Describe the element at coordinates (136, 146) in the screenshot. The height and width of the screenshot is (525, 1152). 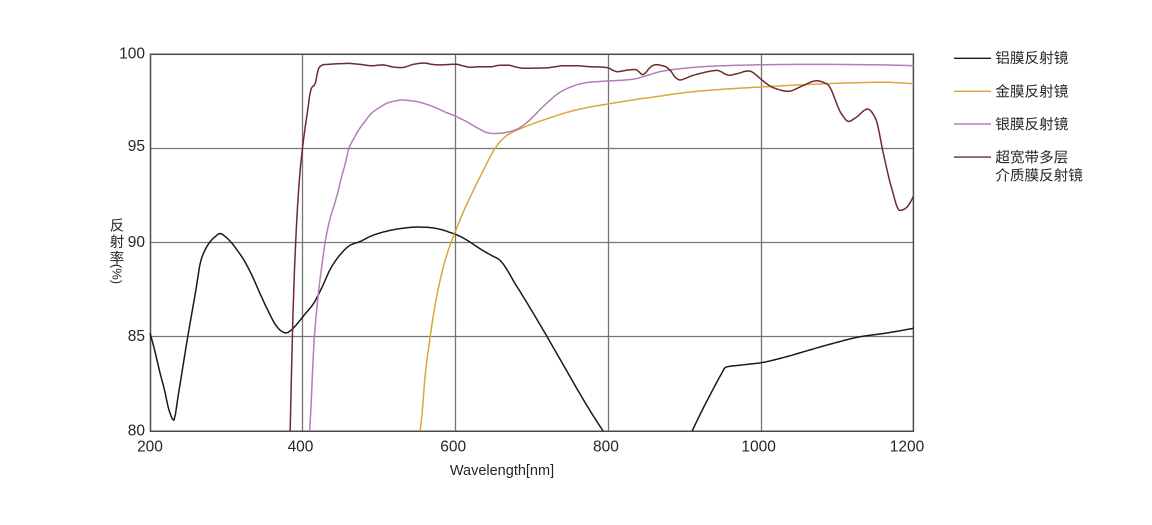
I see `svg-text: 95` at that location.